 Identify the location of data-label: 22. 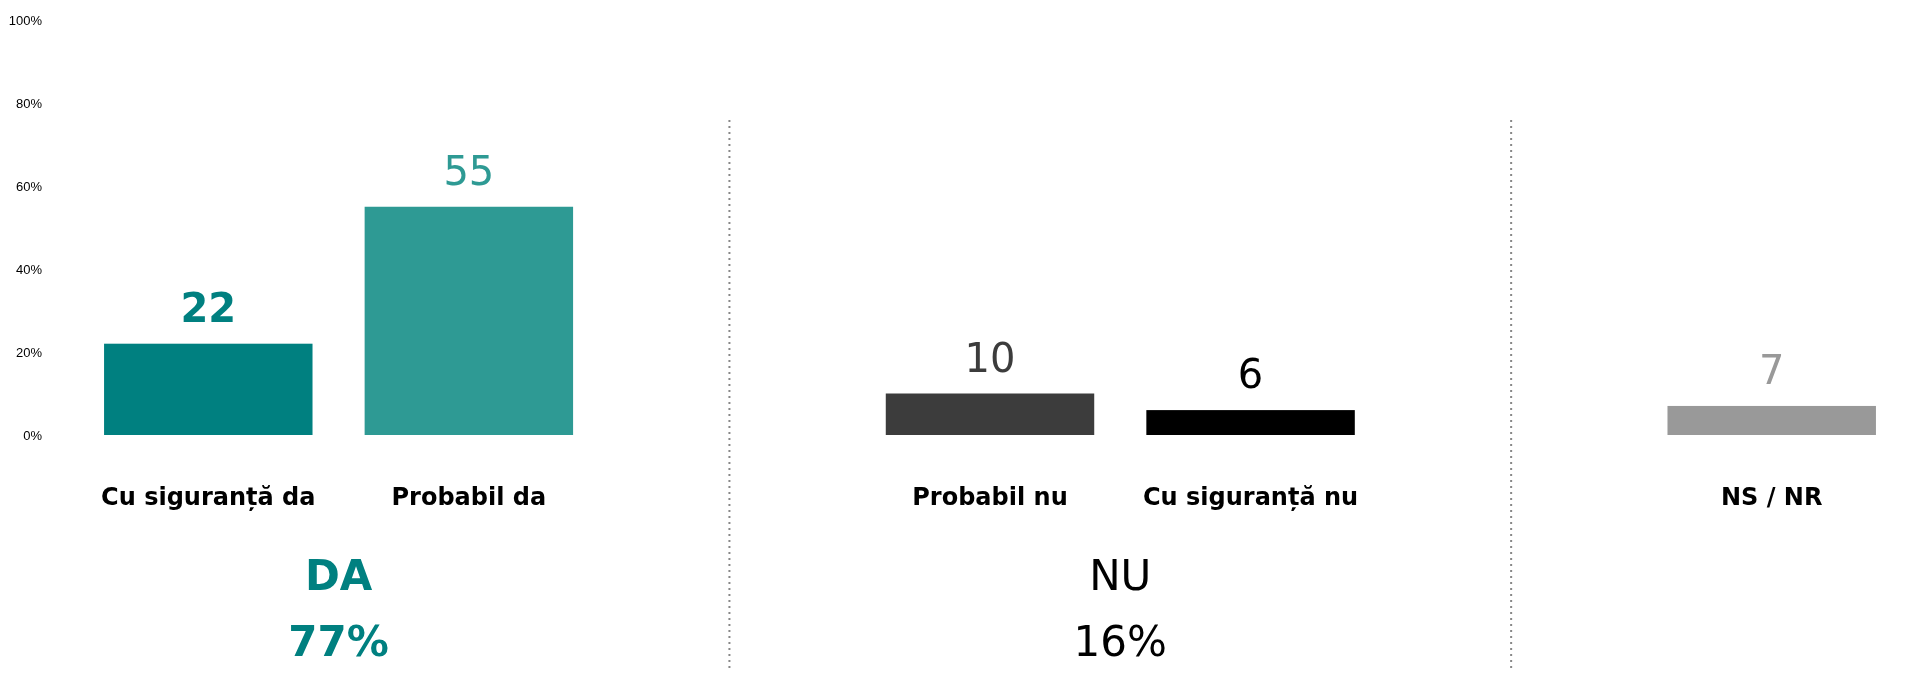
(208, 307).